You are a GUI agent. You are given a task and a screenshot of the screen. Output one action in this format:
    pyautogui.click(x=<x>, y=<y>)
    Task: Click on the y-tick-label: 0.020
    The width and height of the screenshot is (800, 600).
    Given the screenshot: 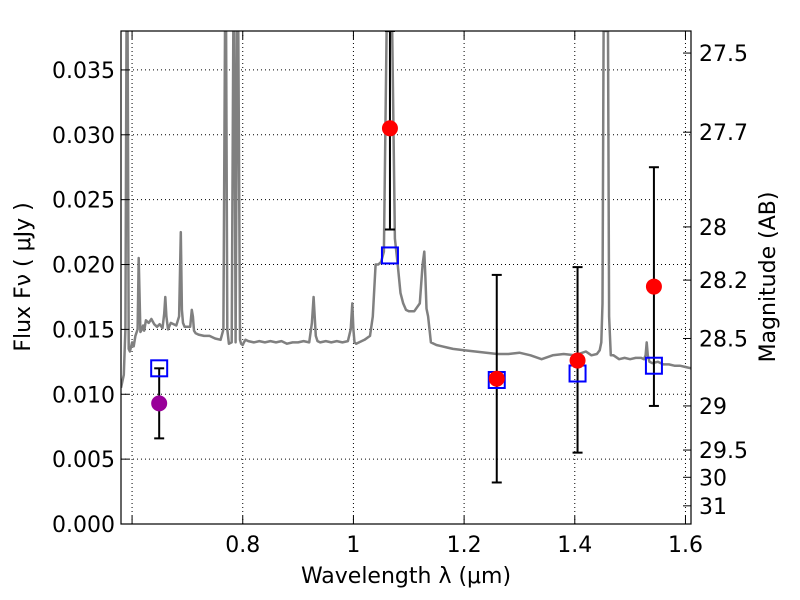 What is the action you would take?
    pyautogui.click(x=83, y=266)
    